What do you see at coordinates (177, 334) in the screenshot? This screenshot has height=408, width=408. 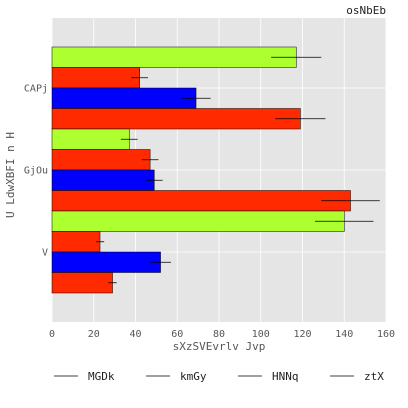 I see `x-tick-label: 60` at bounding box center [177, 334].